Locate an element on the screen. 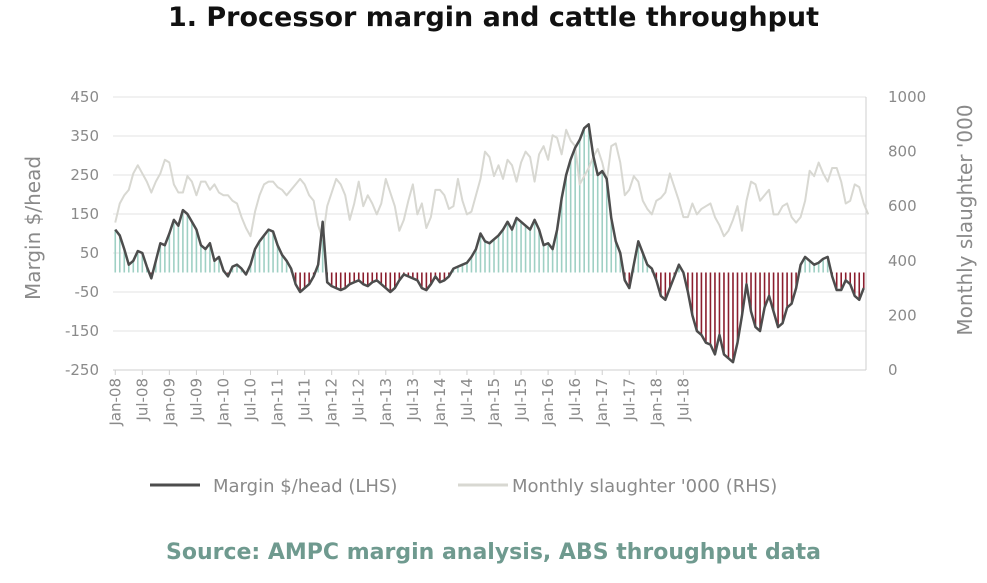 The height and width of the screenshot is (583, 987). x-tick-label: Jul-08 is located at coordinates (142, 400).